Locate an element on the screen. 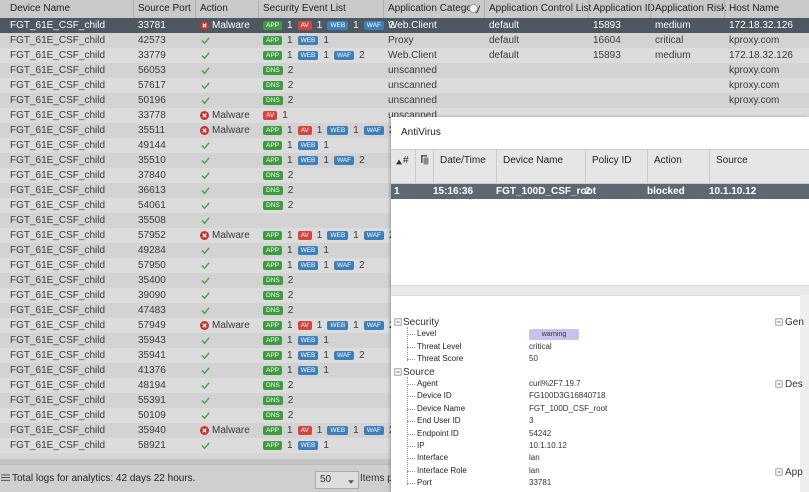  cell-port: 33778 is located at coordinates (152, 115).